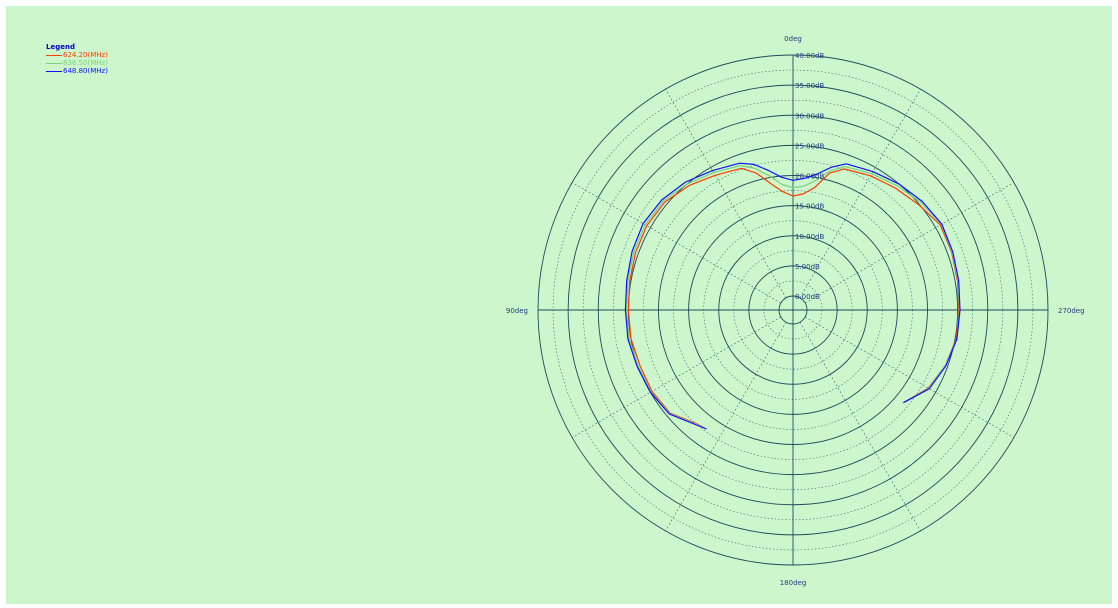  Describe the element at coordinates (809, 207) in the screenshot. I see `radial-tick-label: 15.00dB` at that location.